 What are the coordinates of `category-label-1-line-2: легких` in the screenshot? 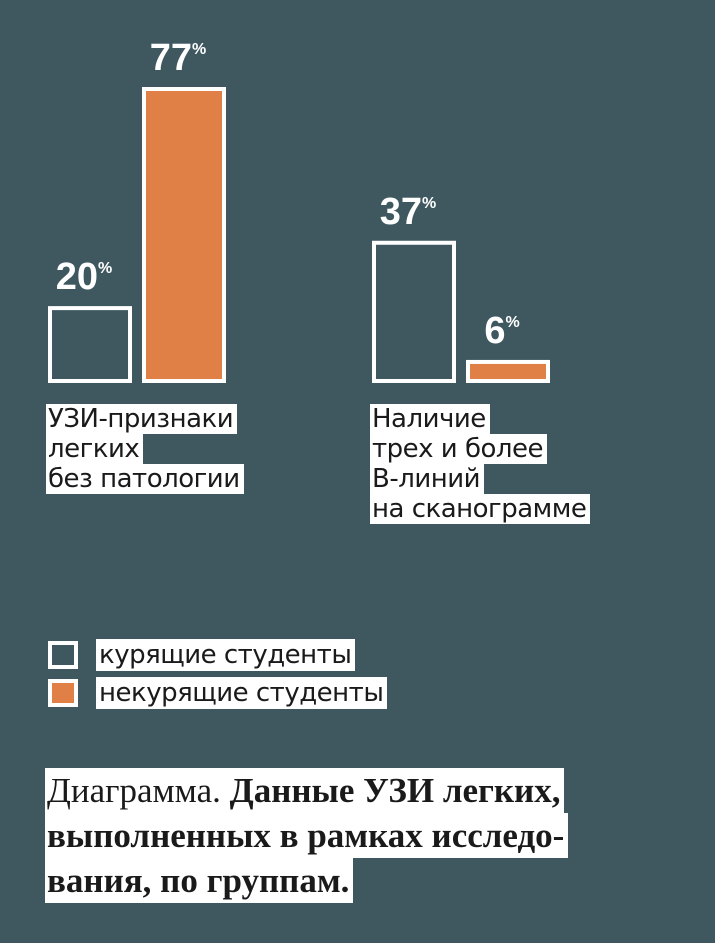 It's located at (95, 449).